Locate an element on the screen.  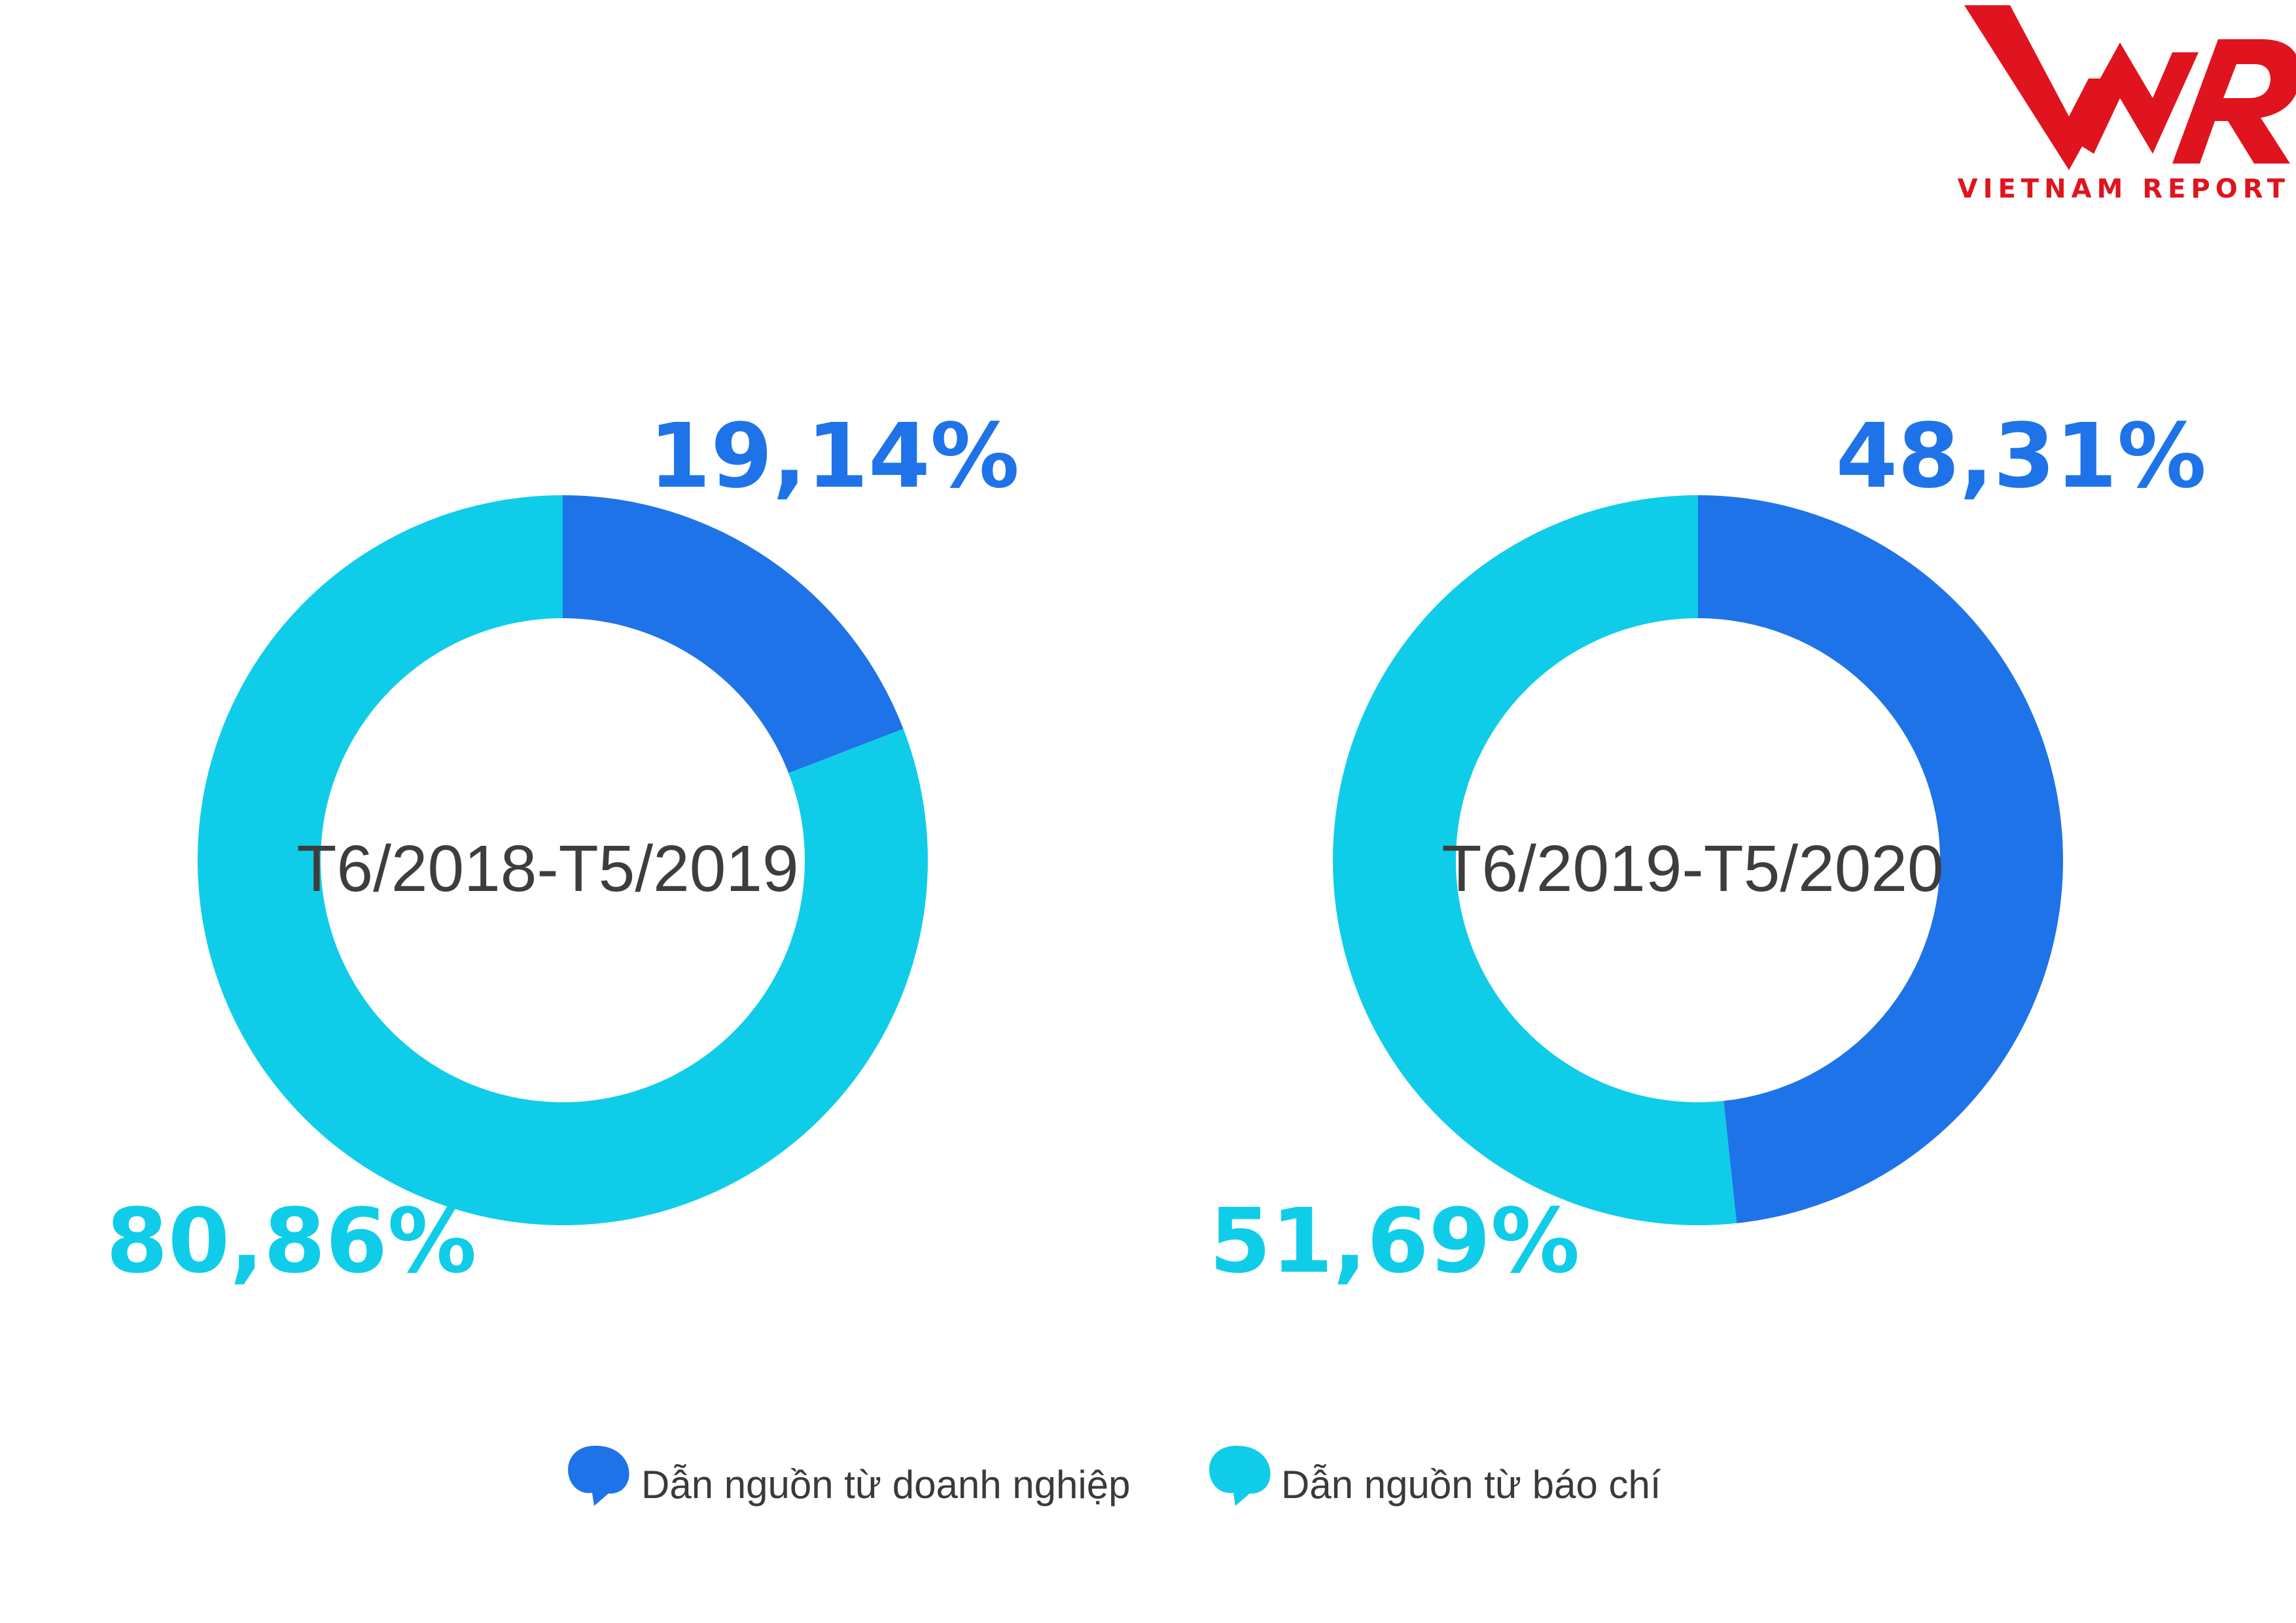
legend-item-enterprise: Dẫn nguồn từ doanh nghiệp is located at coordinates (849, 1476).